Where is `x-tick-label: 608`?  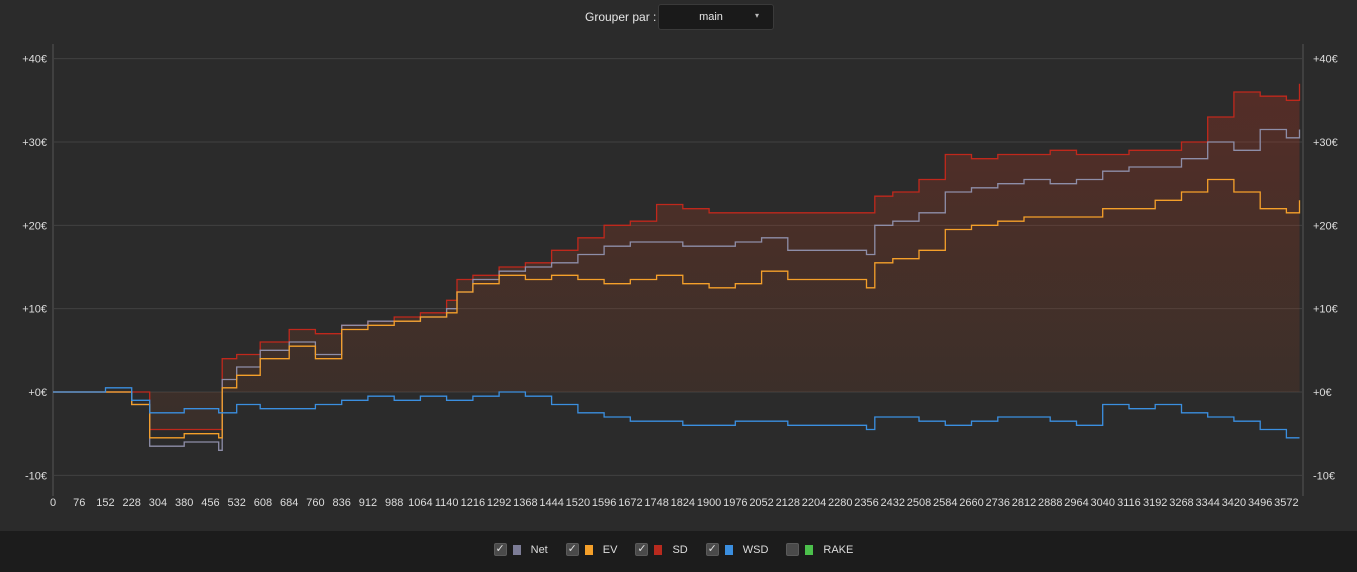 x-tick-label: 608 is located at coordinates (263, 503).